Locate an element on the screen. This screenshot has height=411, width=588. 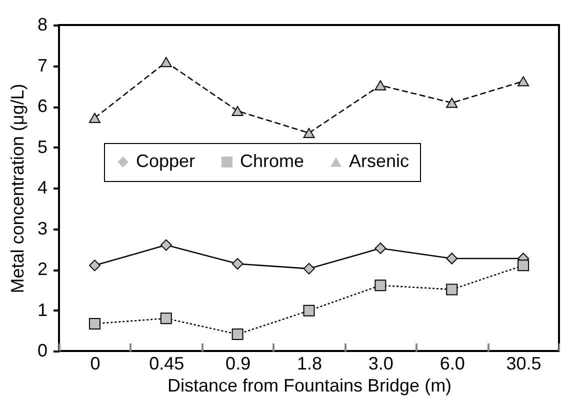
y-tick-label: 6 is located at coordinates (42, 106).